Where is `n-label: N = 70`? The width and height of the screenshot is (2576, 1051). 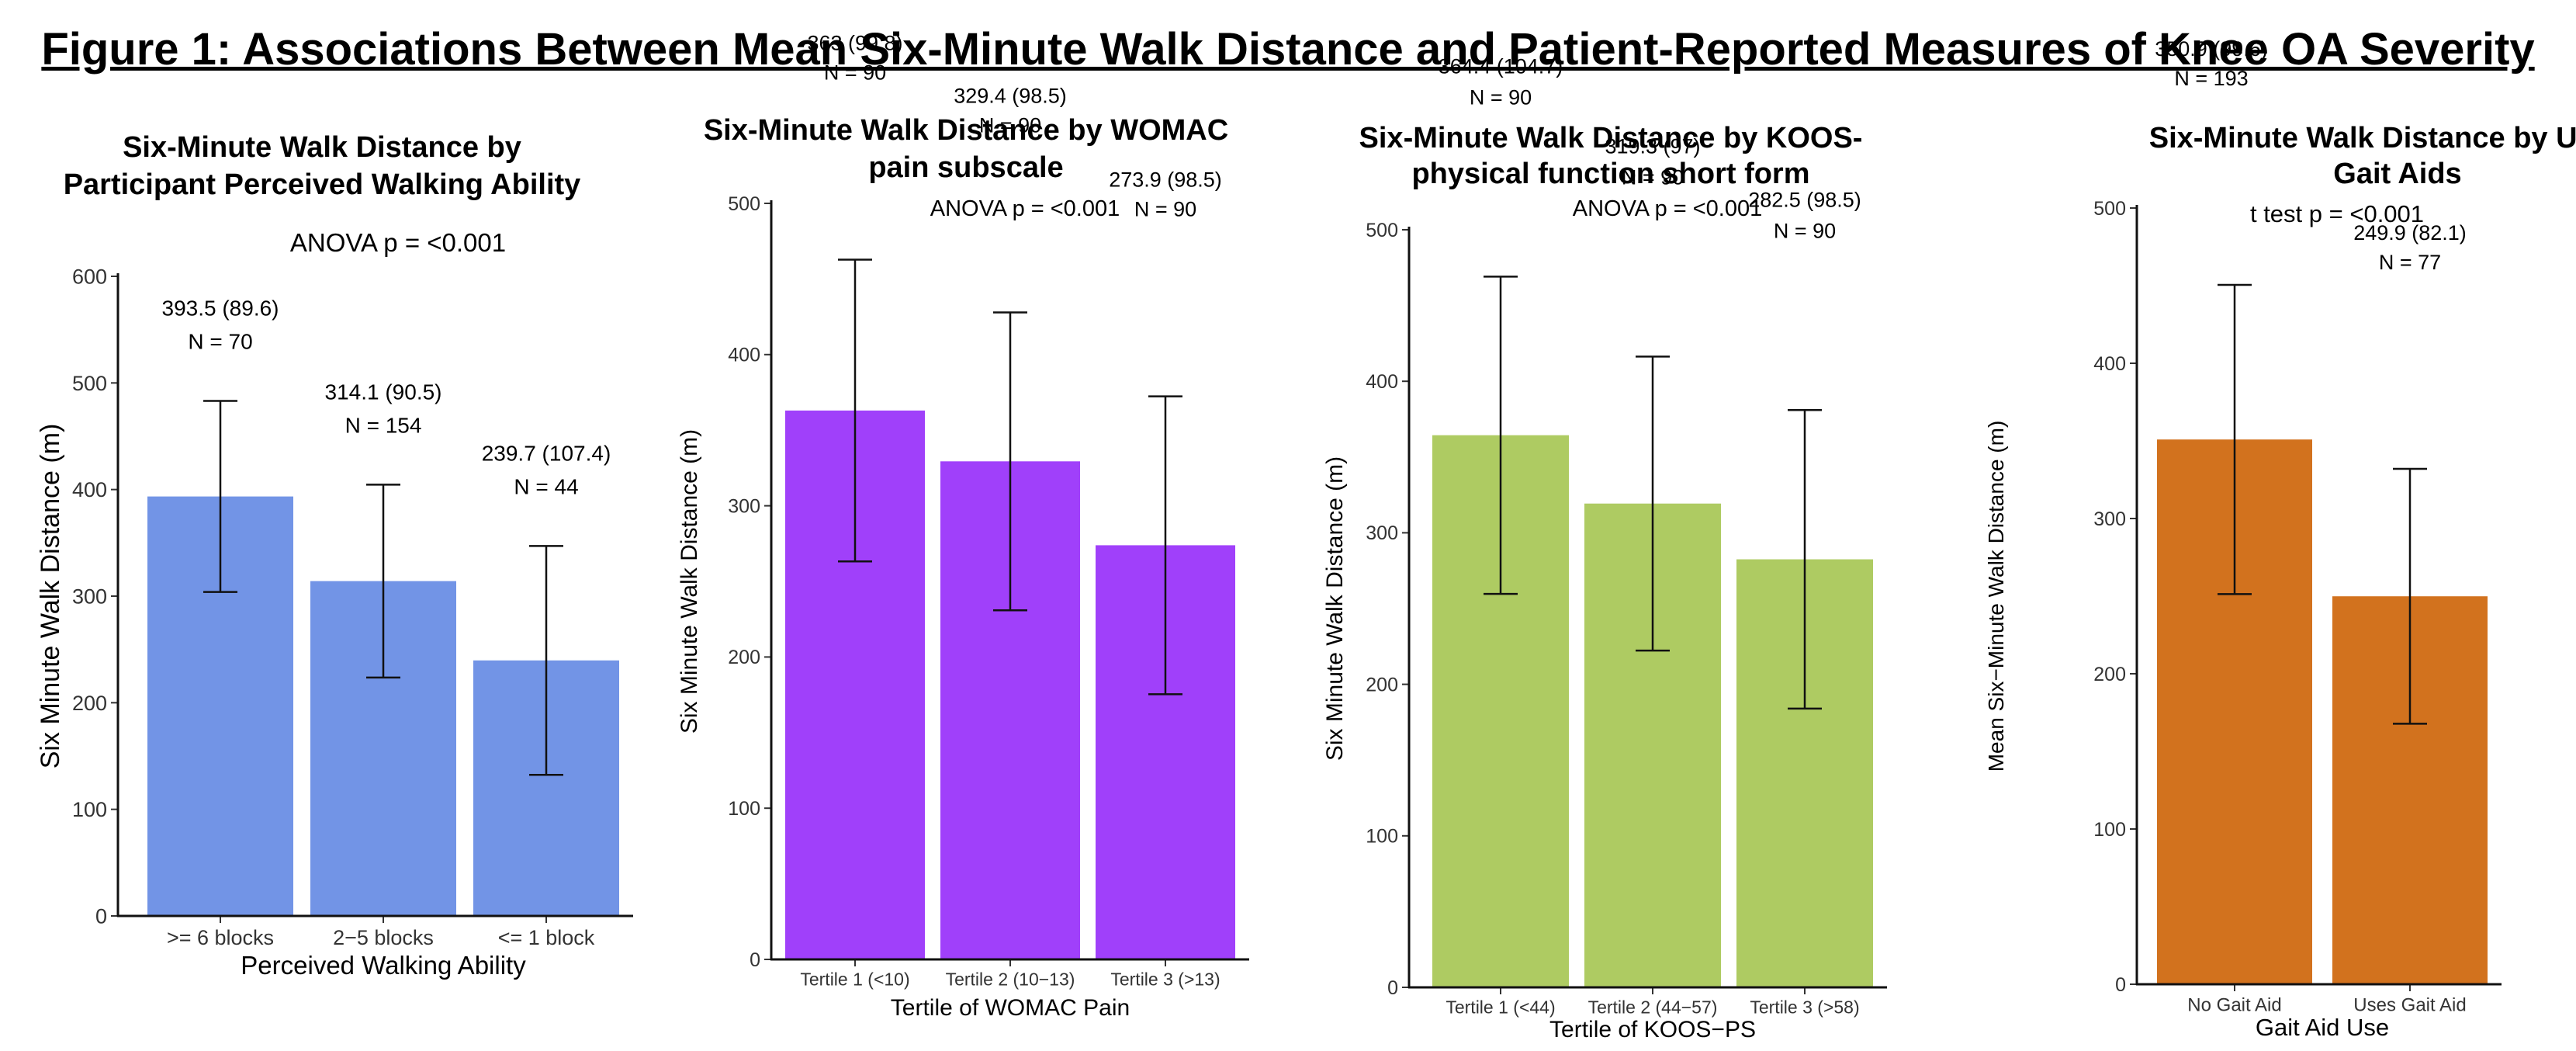
n-label: N = 70 is located at coordinates (220, 342).